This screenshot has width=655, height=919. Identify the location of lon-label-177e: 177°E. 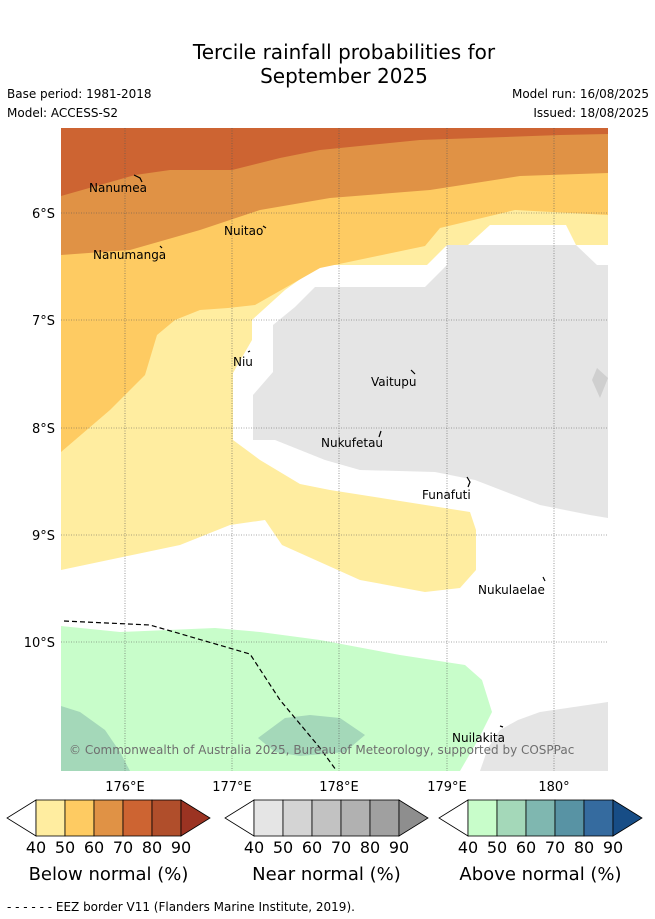
(232, 787).